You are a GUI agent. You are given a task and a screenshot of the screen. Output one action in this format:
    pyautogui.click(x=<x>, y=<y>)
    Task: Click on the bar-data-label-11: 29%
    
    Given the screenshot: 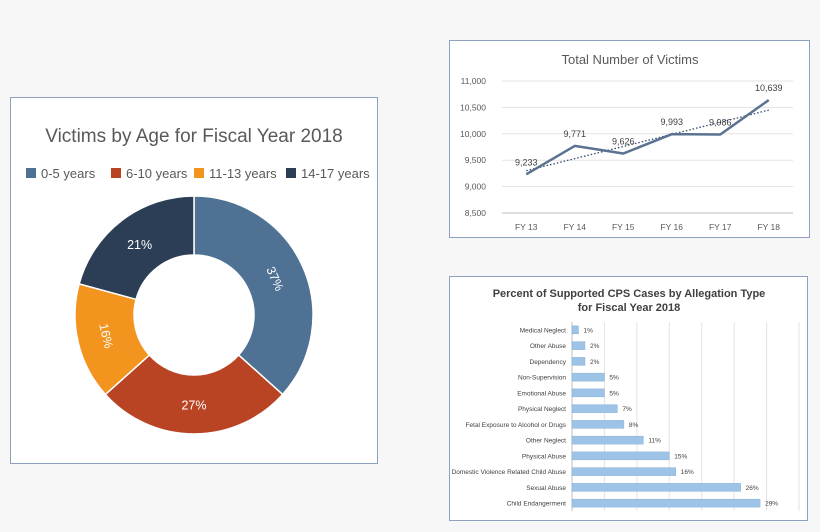 What is the action you would take?
    pyautogui.click(x=771, y=504)
    